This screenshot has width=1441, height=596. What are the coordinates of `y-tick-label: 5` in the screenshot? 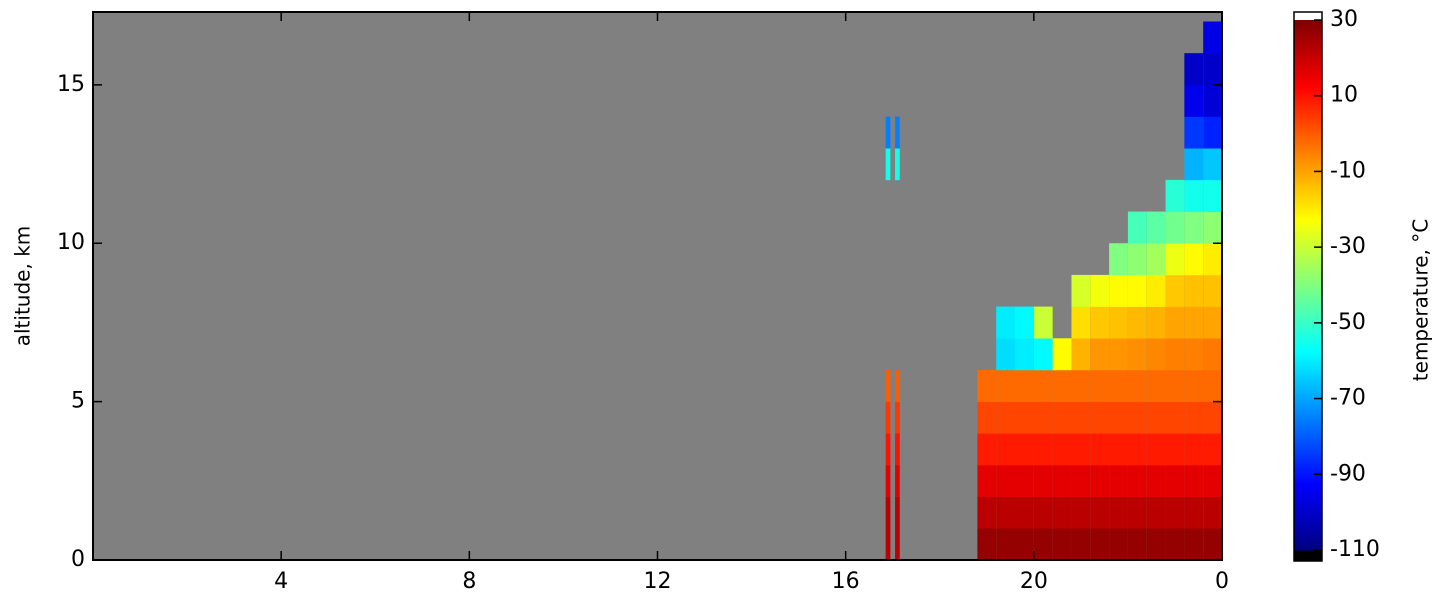 It's located at (78, 401).